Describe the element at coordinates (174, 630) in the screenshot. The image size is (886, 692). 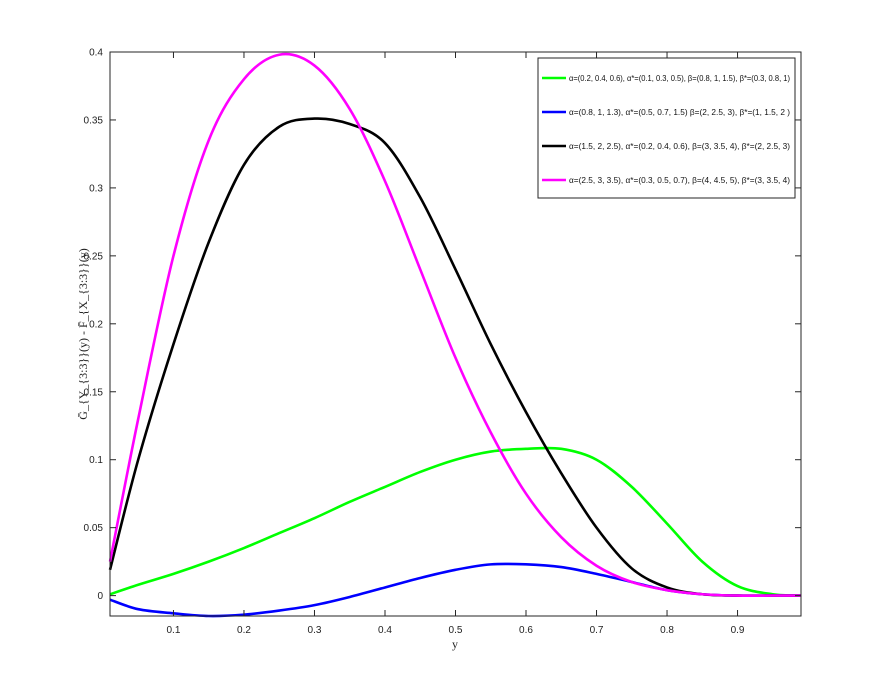
I see `x-tick-label: 0.1` at that location.